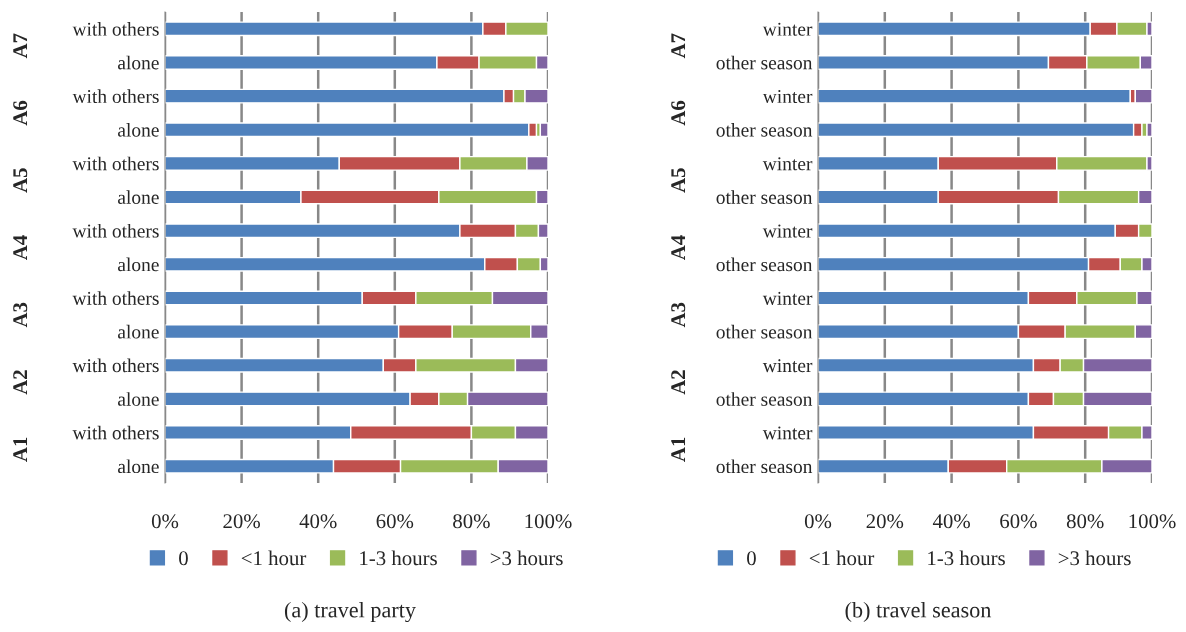  Describe the element at coordinates (918, 612) in the screenshot. I see `text: (b) travel season` at that location.